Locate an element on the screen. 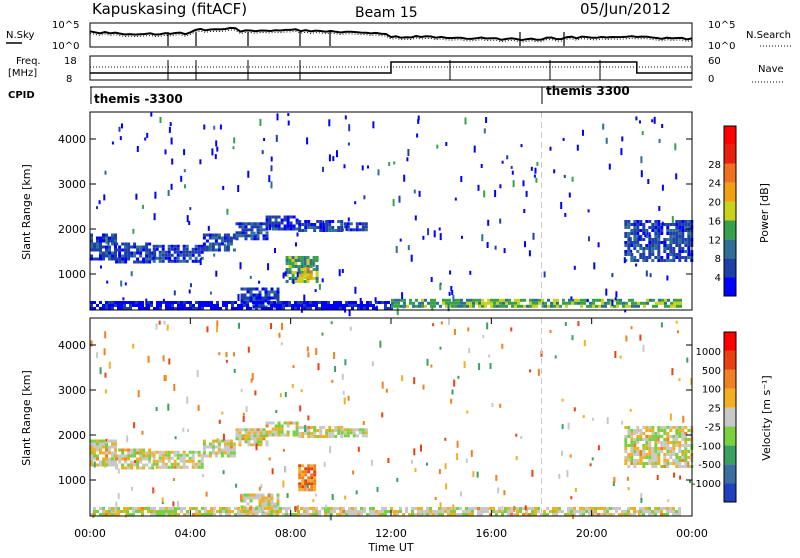 This screenshot has height=558, width=800. noise-right-tick-top: 10^5 is located at coordinates (721, 25).